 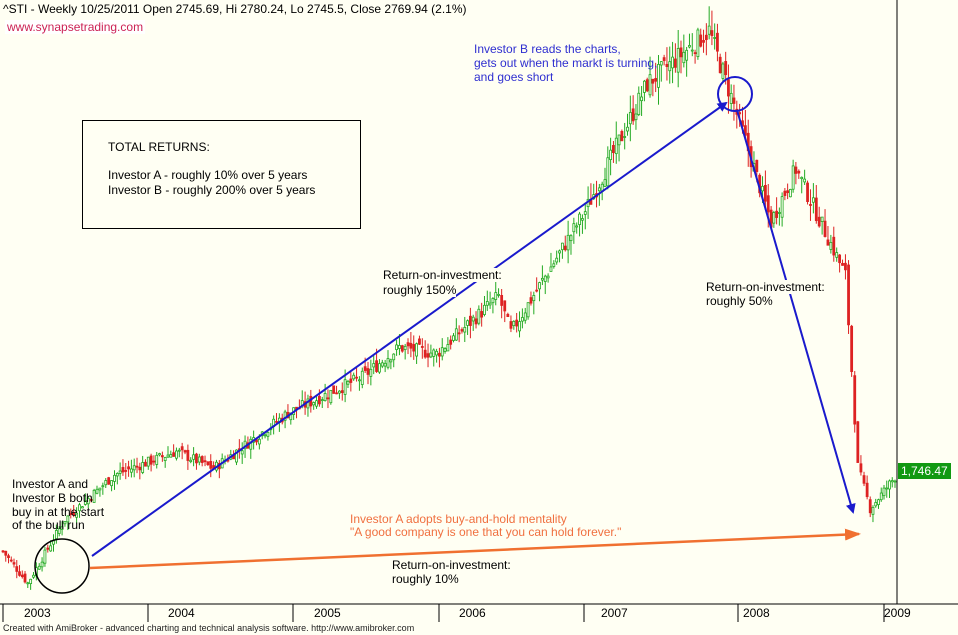 I want to click on tick-label-2007: 2007, so click(x=614, y=613).